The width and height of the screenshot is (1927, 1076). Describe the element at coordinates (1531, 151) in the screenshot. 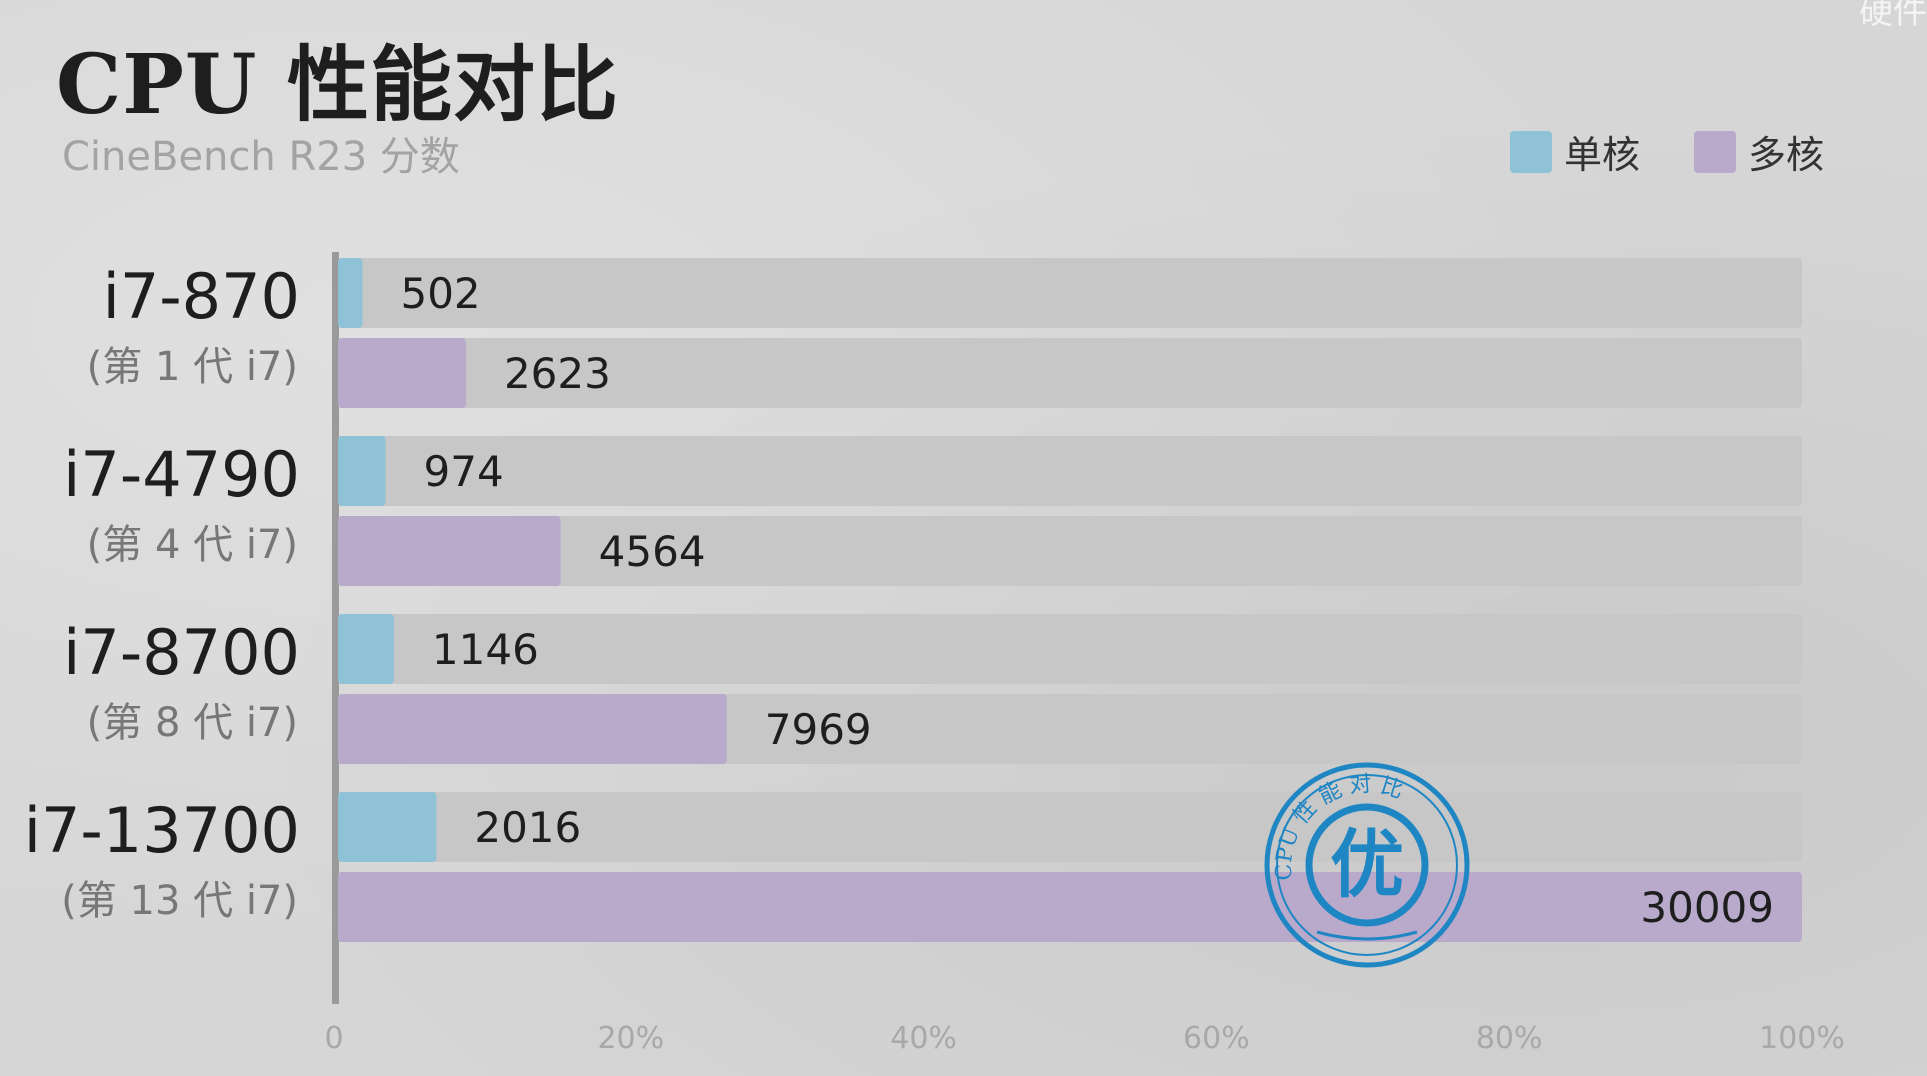

I see `legend-swatch-single` at that location.